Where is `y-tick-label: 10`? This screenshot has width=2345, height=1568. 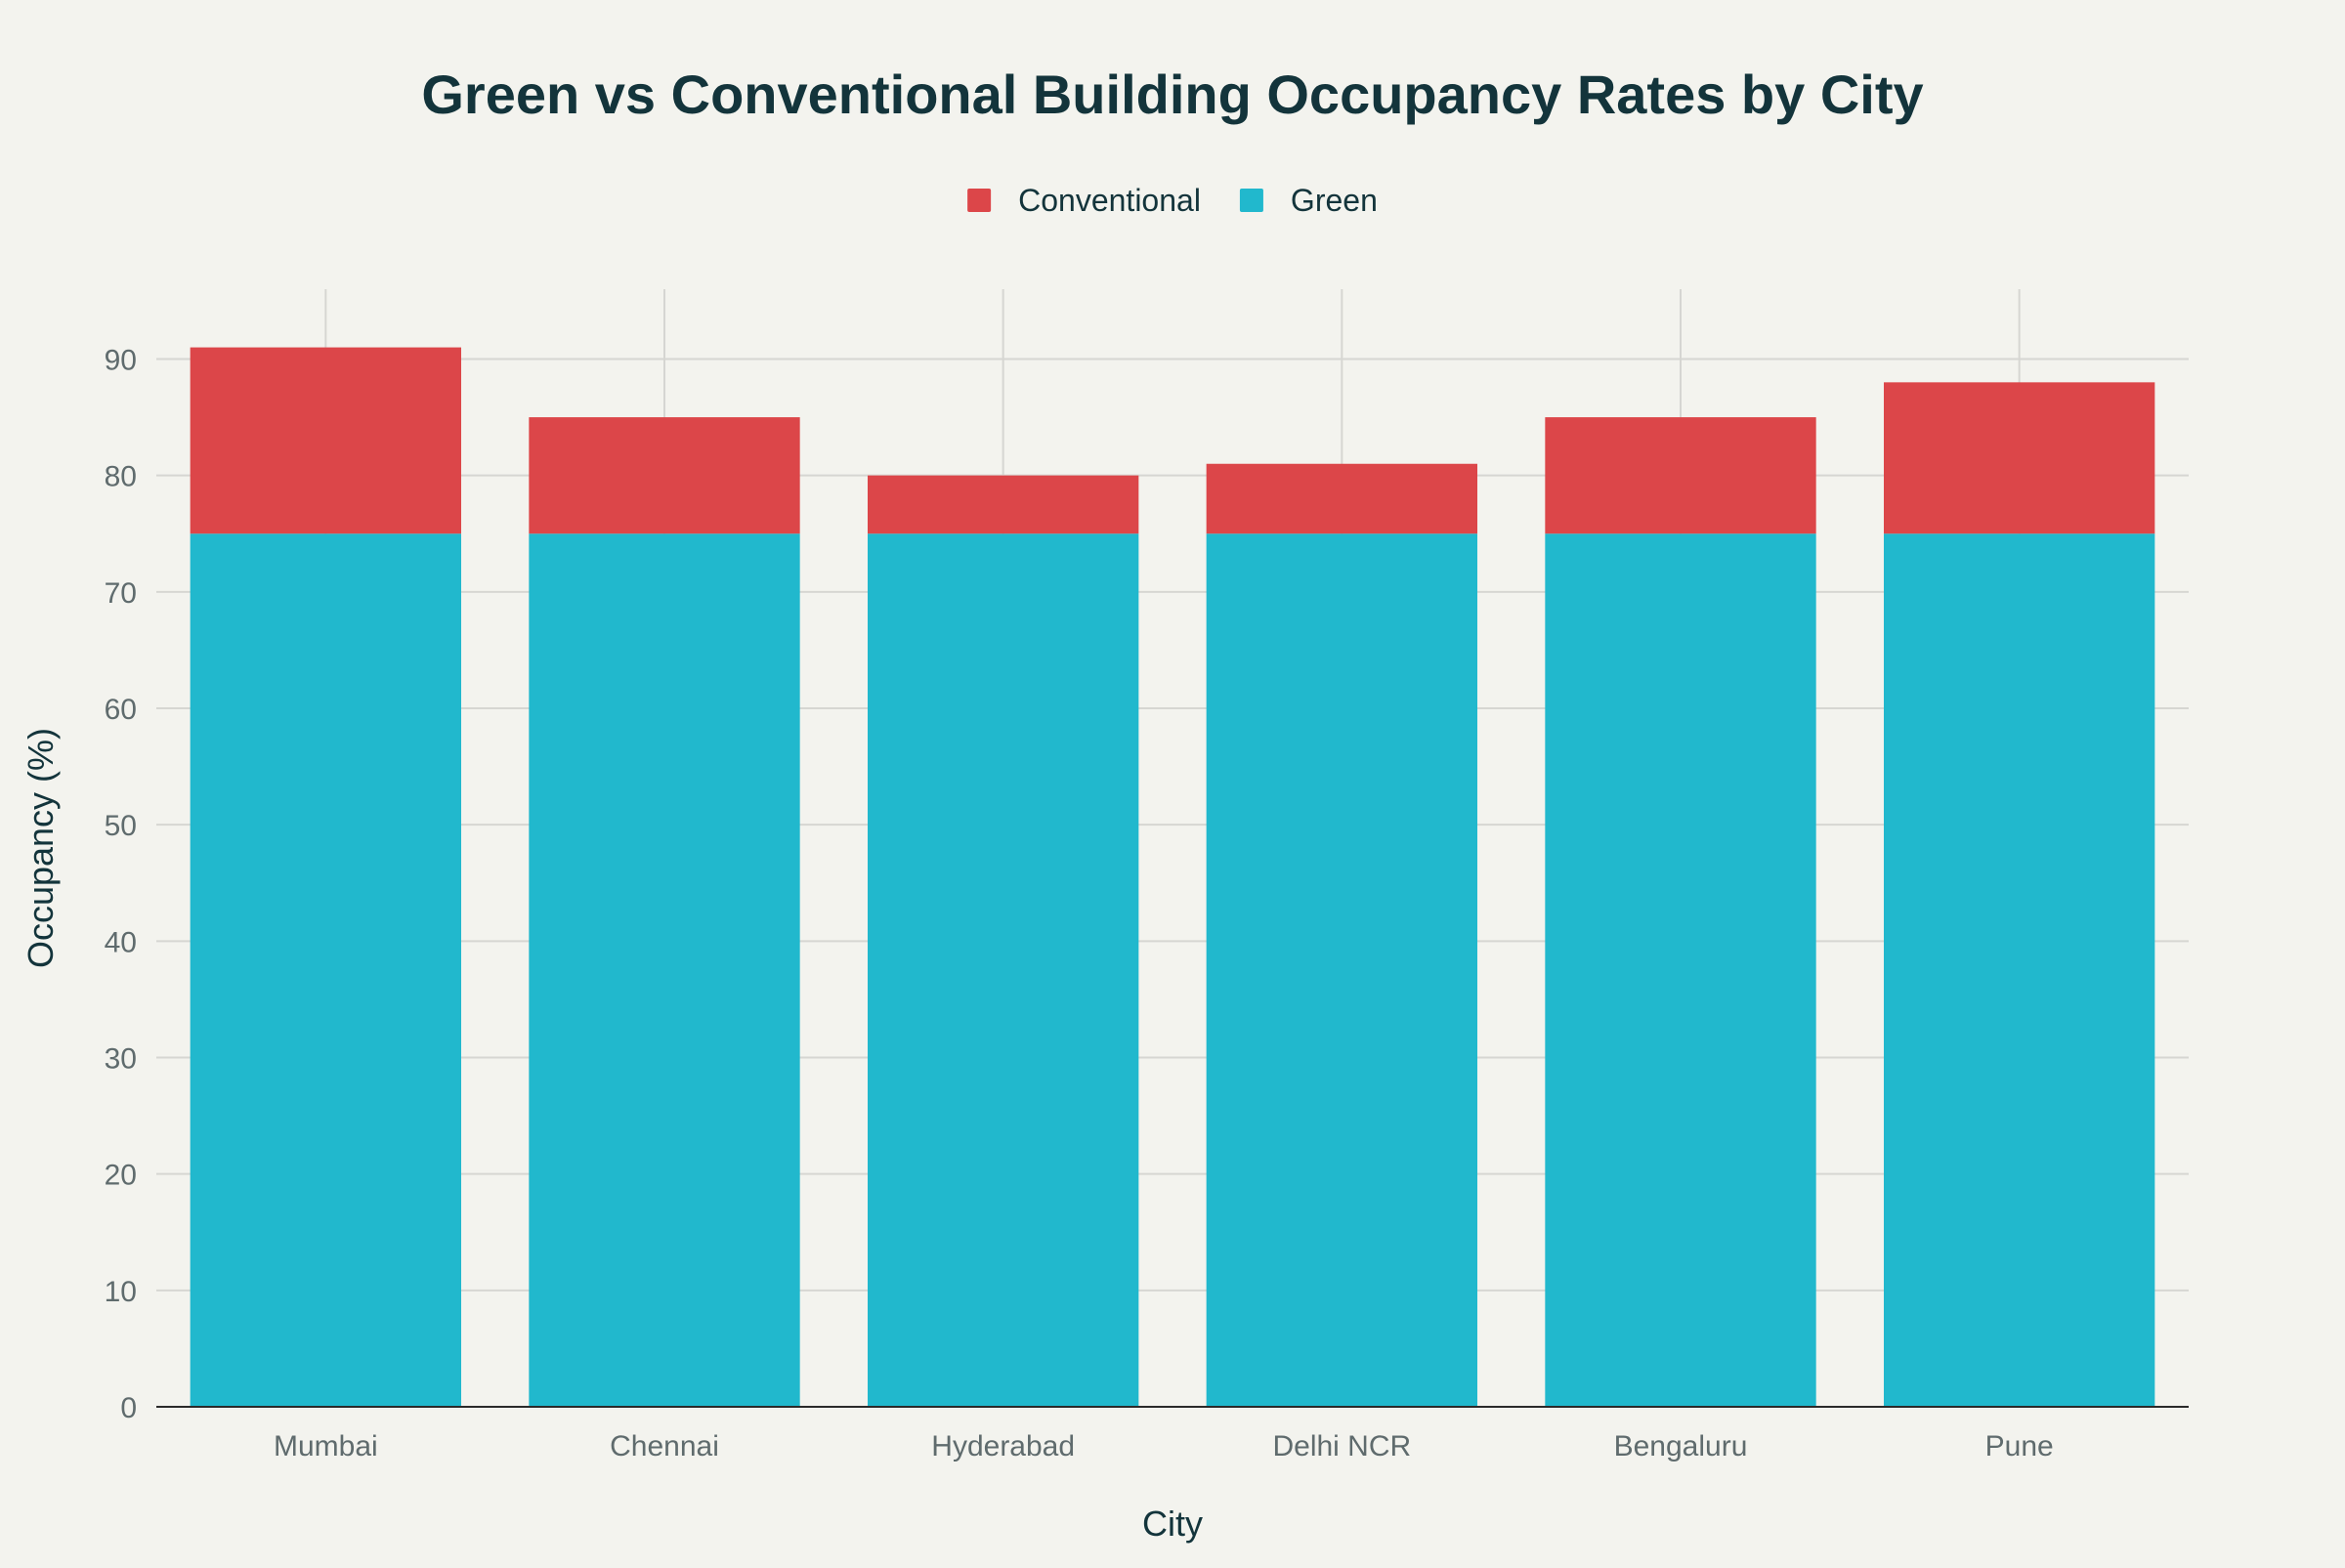
y-tick-label: 10 is located at coordinates (121, 1292).